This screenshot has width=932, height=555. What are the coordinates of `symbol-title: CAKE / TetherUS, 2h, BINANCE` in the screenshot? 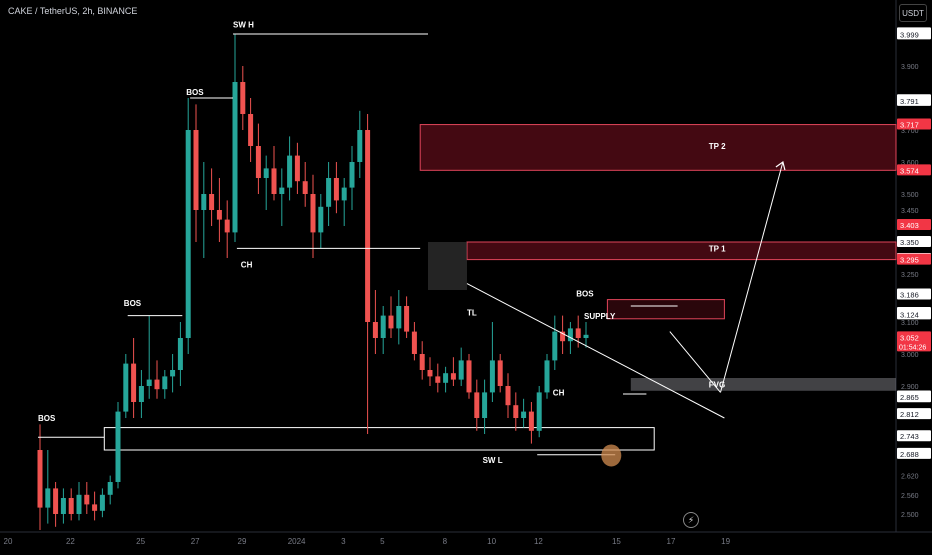 It's located at (73, 11).